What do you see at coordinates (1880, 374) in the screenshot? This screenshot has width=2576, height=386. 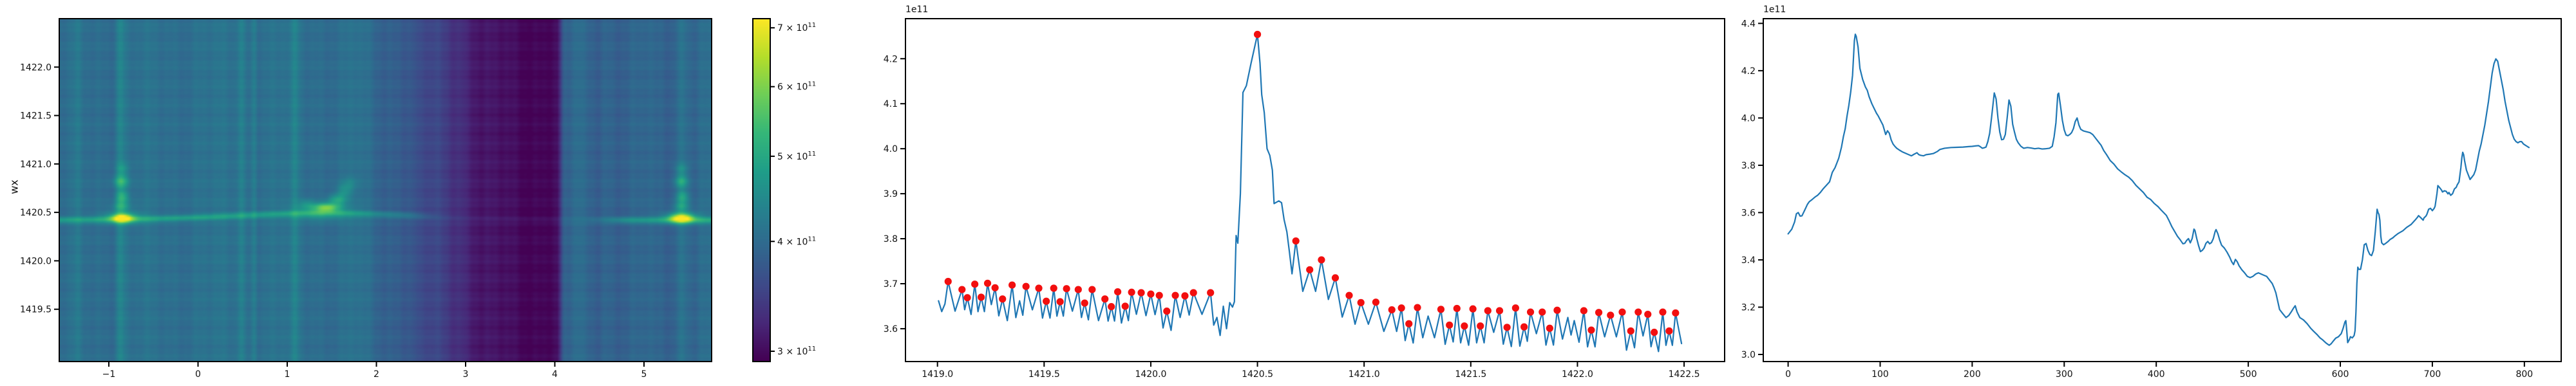 I see `x-tick-label: 100` at bounding box center [1880, 374].